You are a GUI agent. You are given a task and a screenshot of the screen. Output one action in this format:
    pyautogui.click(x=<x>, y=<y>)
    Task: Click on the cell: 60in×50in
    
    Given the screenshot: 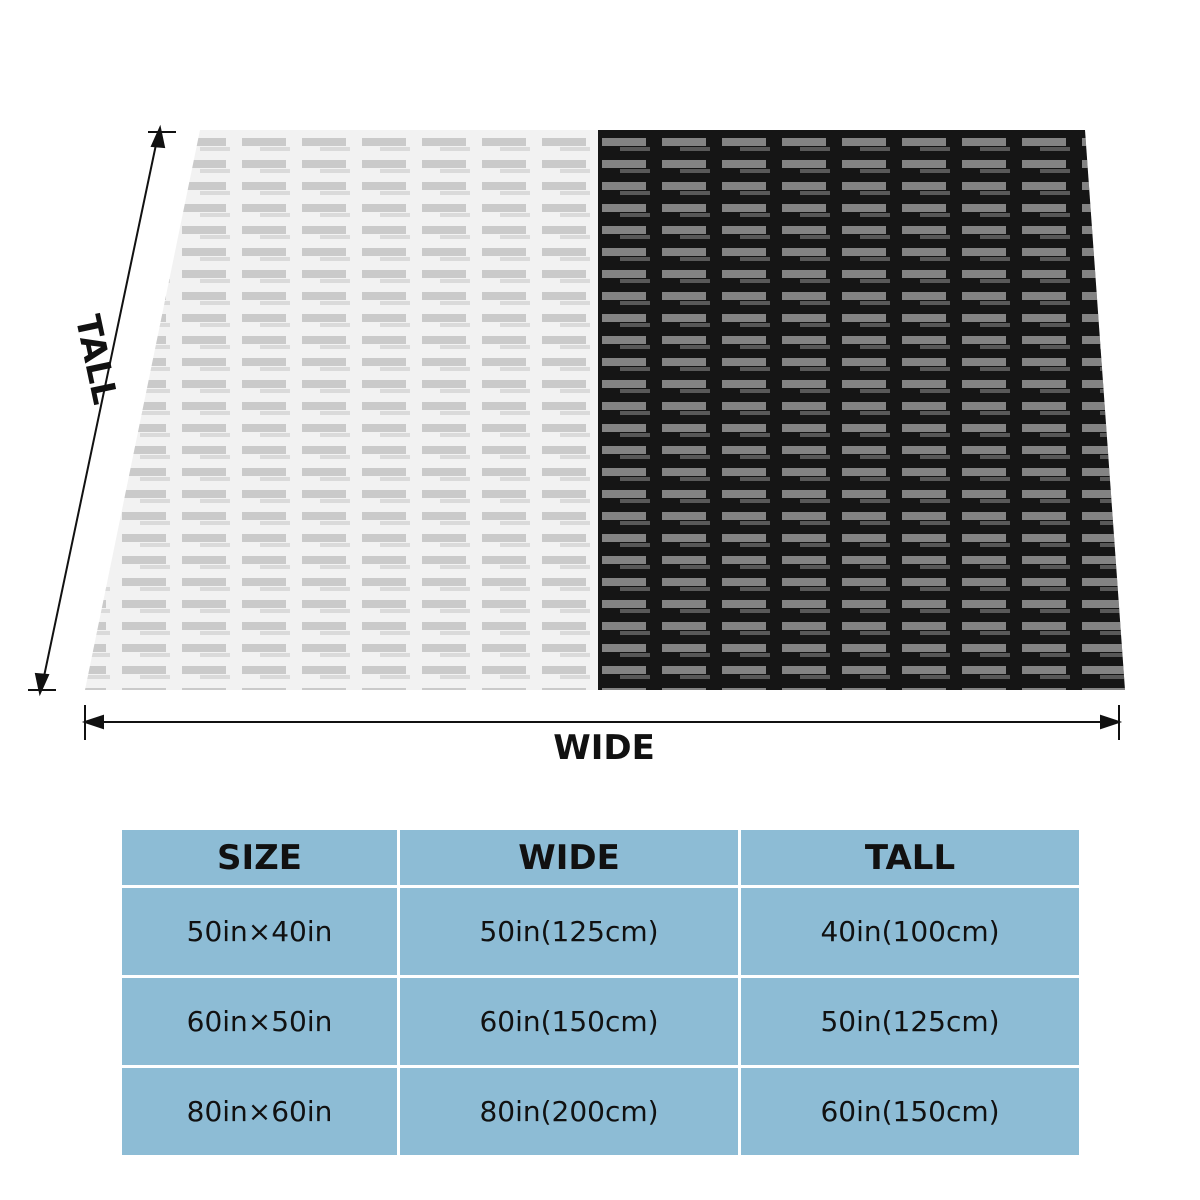 What is the action you would take?
    pyautogui.click(x=260, y=1021)
    